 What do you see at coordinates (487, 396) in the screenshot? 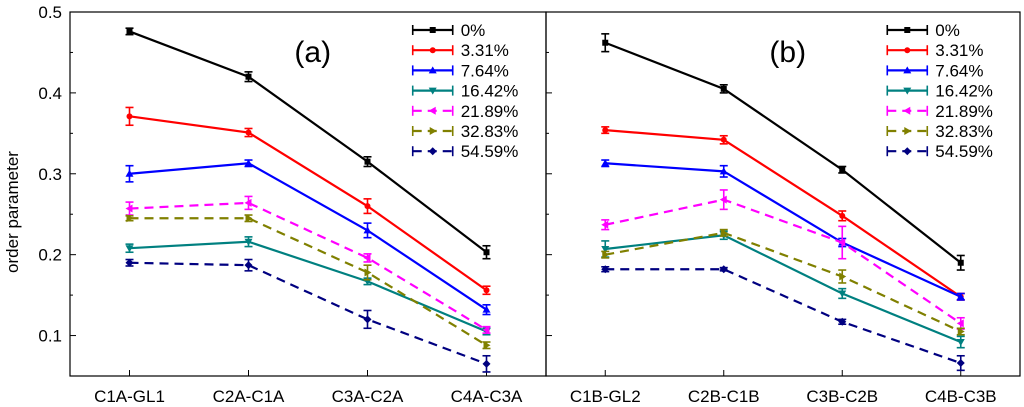
I see `x-tick-label: C4A-C3A` at bounding box center [487, 396].